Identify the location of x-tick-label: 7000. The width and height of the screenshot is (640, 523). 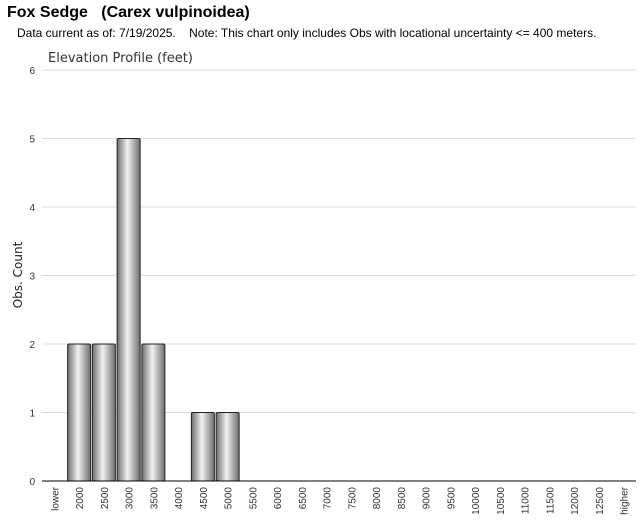
(328, 498).